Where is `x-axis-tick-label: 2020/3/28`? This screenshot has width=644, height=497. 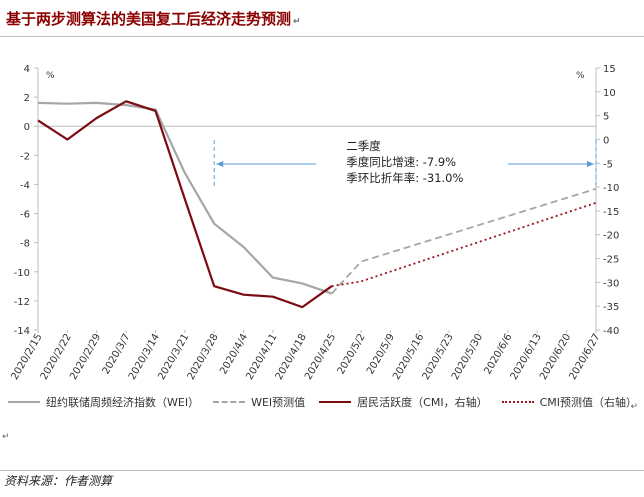 x-axis-tick-label: 2020/3/28 is located at coordinates (203, 357).